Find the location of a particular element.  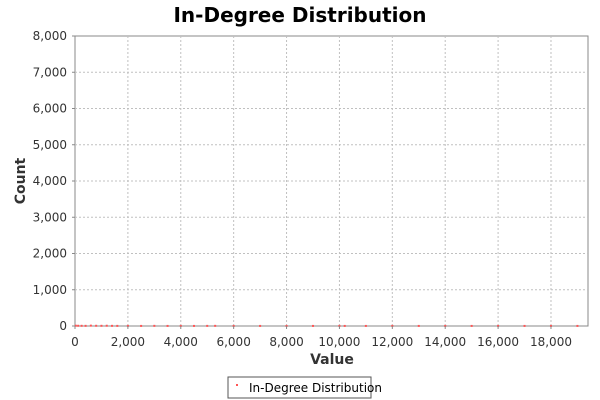

y-tick-label: 7,000 is located at coordinates (50, 72).